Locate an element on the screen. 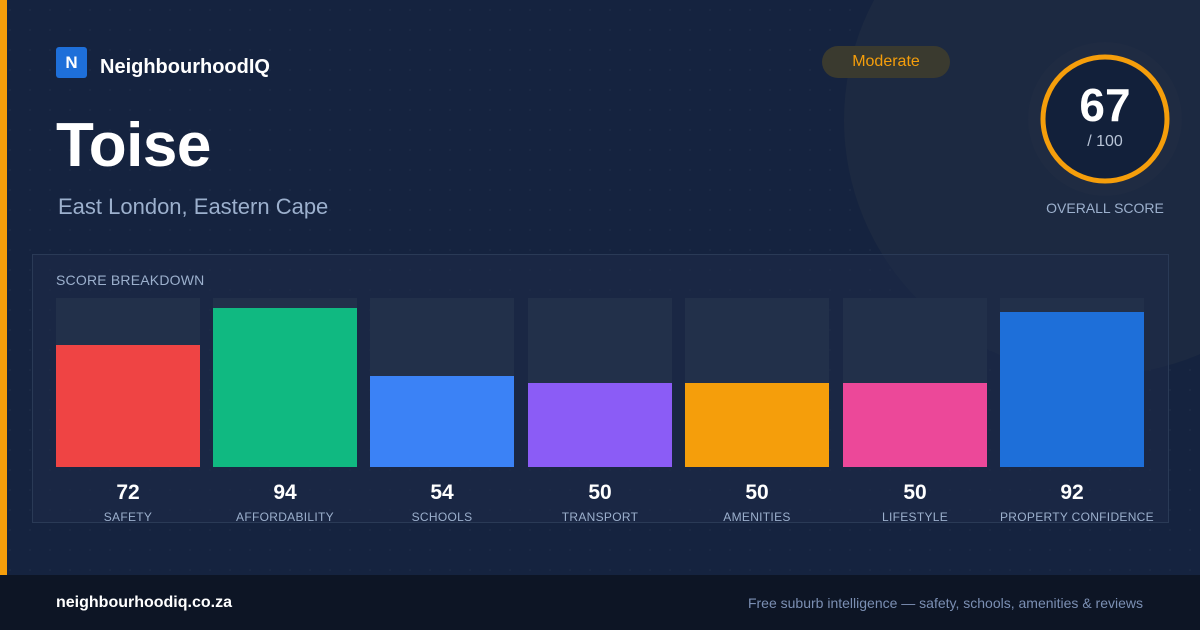  score-ring-progress is located at coordinates (1105, 119).